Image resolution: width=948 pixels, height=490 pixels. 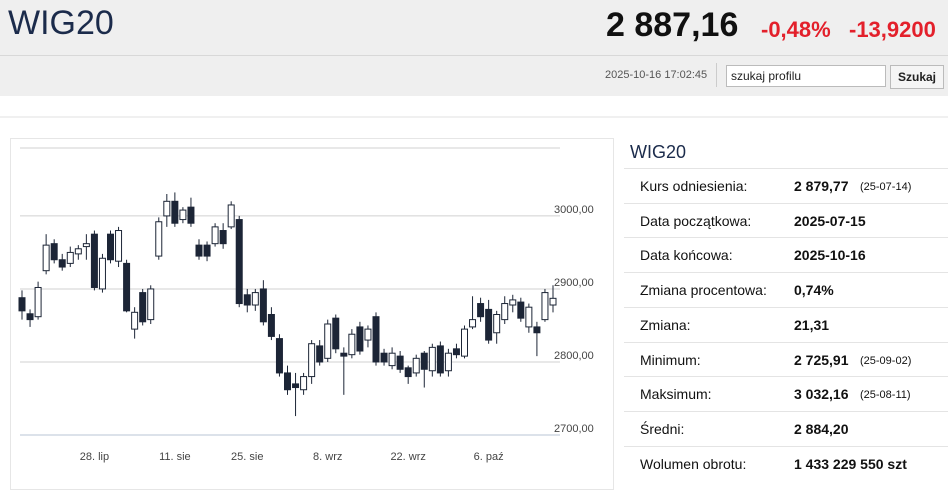 What do you see at coordinates (812, 324) in the screenshot?
I see `stats-value: 21,31` at bounding box center [812, 324].